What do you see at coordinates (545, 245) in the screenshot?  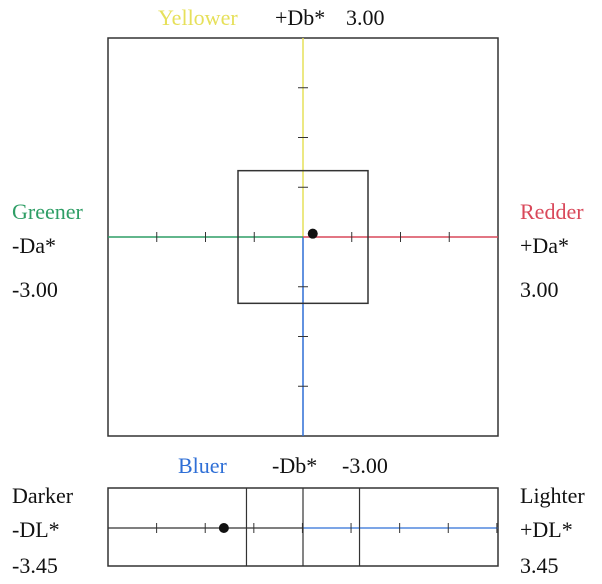 I see `plus-da-label: +Da*` at bounding box center [545, 245].